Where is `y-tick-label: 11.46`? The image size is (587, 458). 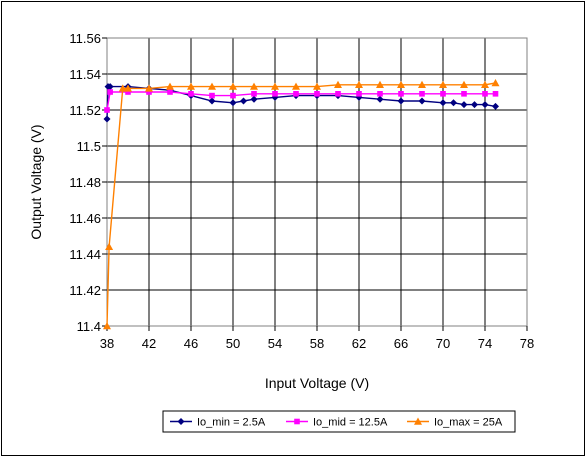 y-tick-label: 11.46 is located at coordinates (85, 218).